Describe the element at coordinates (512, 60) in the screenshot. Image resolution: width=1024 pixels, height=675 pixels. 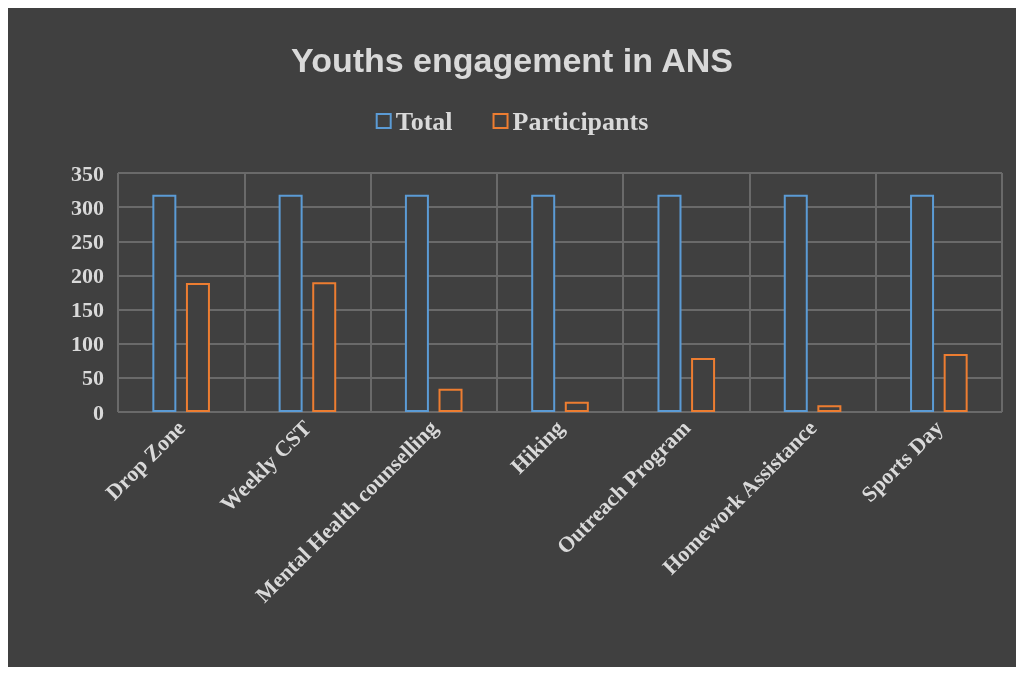
I see `chart-title: Youths engagement in ANS` at that location.